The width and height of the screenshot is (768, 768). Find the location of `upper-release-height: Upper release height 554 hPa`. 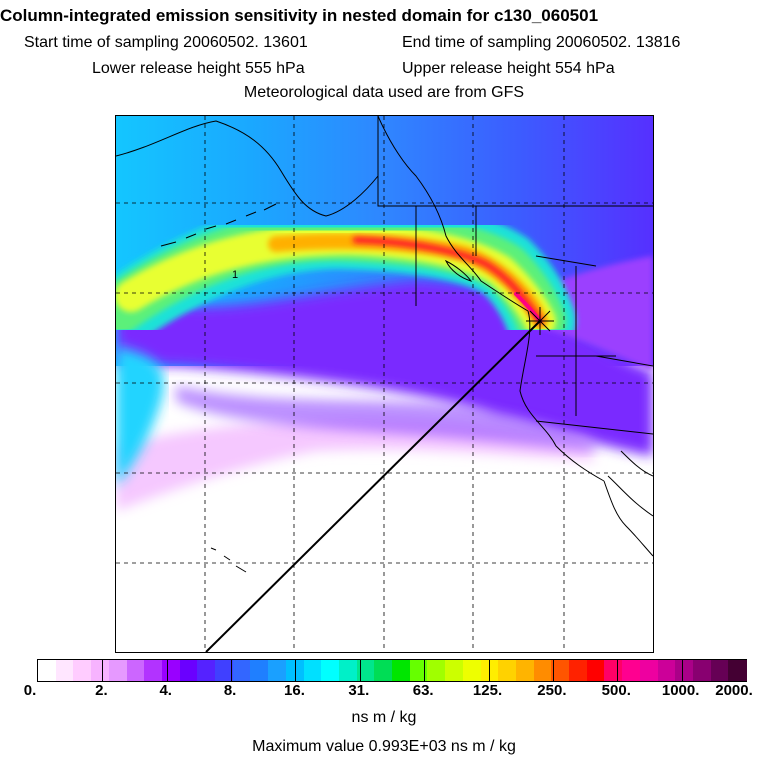

upper-release-height: Upper release height 554 hPa is located at coordinates (508, 68).